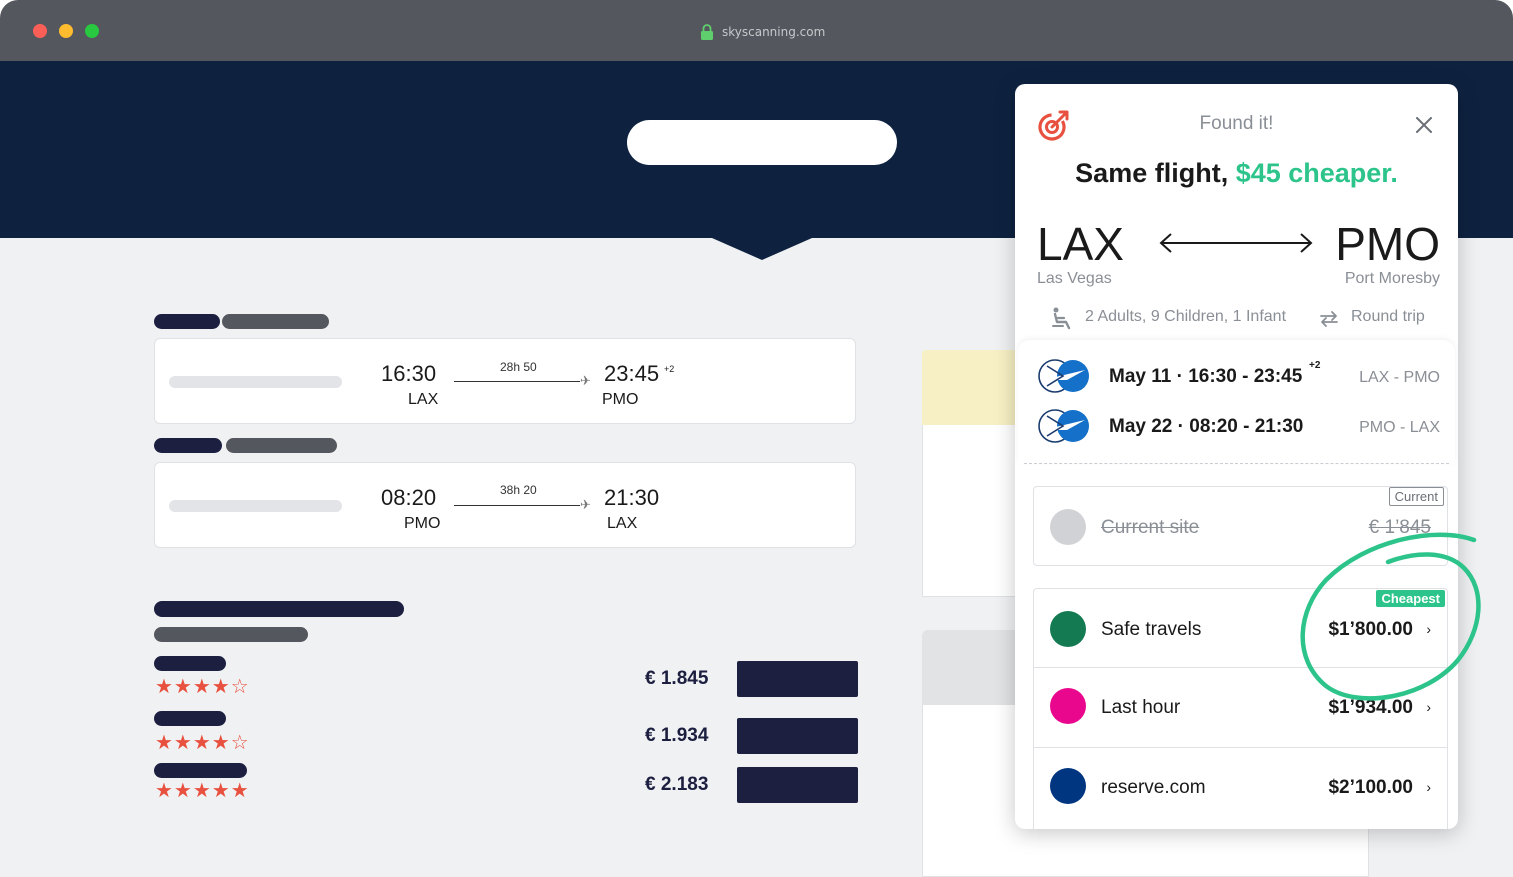  I want to click on close-window-button, so click(40, 31).